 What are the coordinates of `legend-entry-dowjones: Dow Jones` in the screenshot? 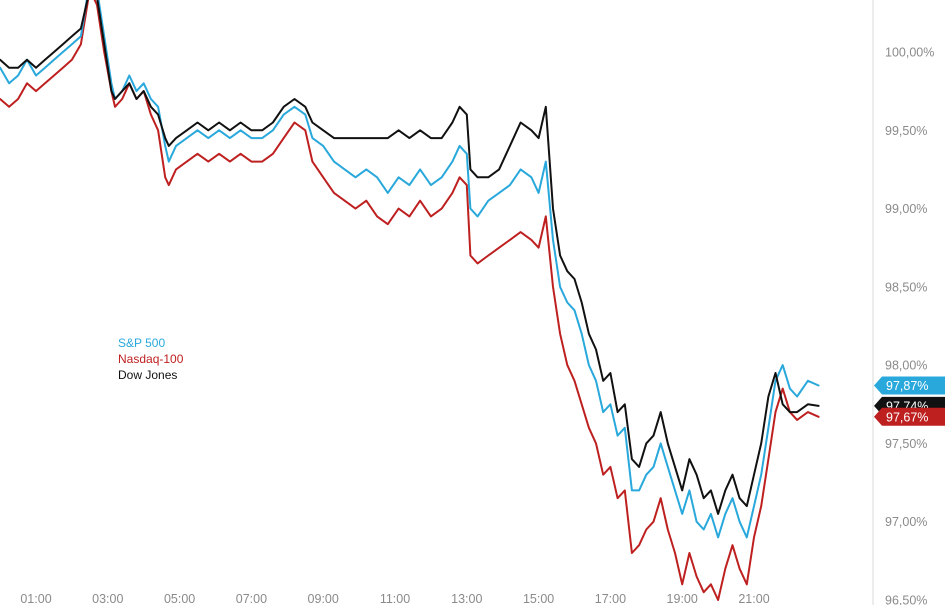 It's located at (147, 375).